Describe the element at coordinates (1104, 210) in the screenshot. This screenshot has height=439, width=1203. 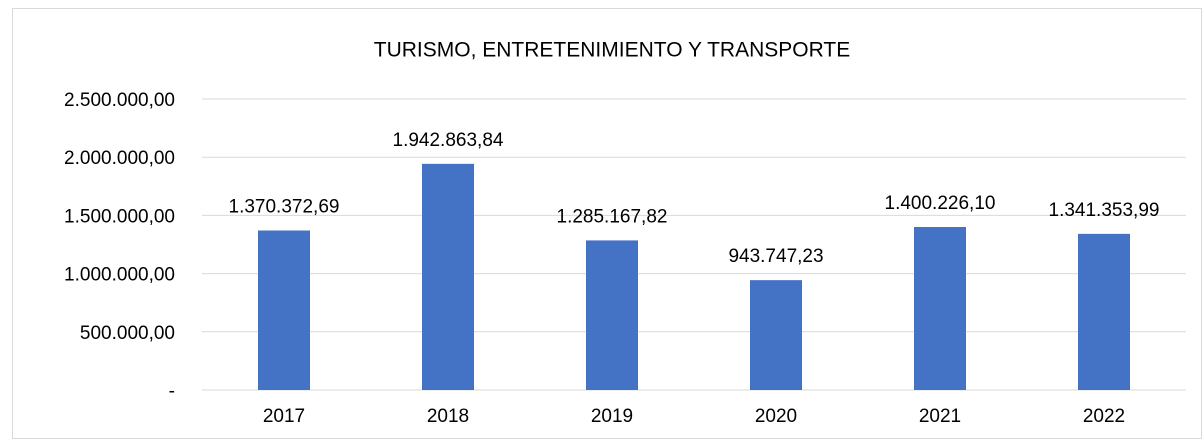
I see `data-label: 1.341.353,99` at that location.